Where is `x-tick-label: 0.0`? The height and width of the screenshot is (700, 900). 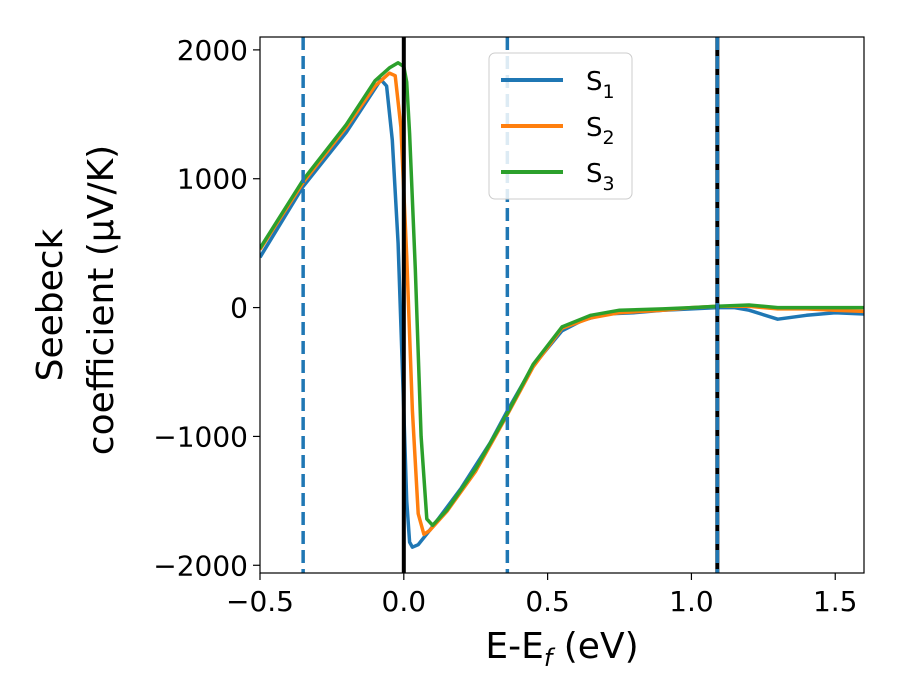 x-tick-label: 0.0 is located at coordinates (404, 601).